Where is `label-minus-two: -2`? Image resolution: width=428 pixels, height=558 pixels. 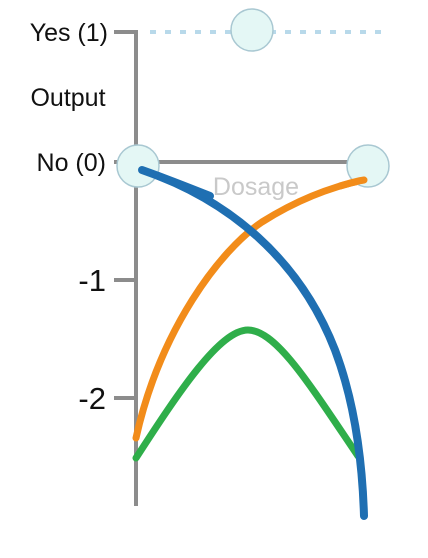
label-minus-two: -2 is located at coordinates (92, 398).